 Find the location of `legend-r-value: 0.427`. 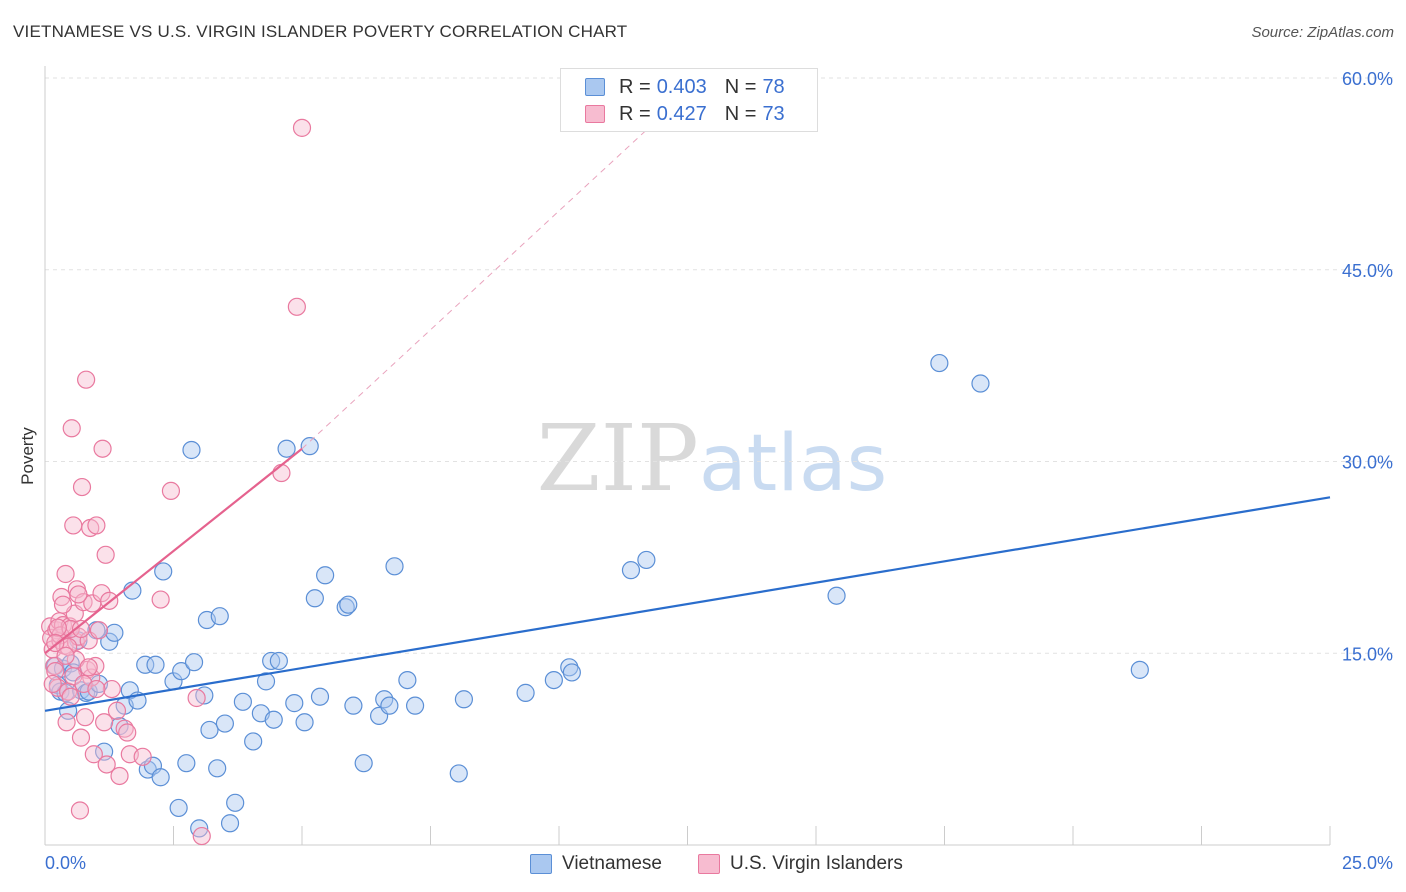

legend-r-value: 0.427 is located at coordinates (681, 113).